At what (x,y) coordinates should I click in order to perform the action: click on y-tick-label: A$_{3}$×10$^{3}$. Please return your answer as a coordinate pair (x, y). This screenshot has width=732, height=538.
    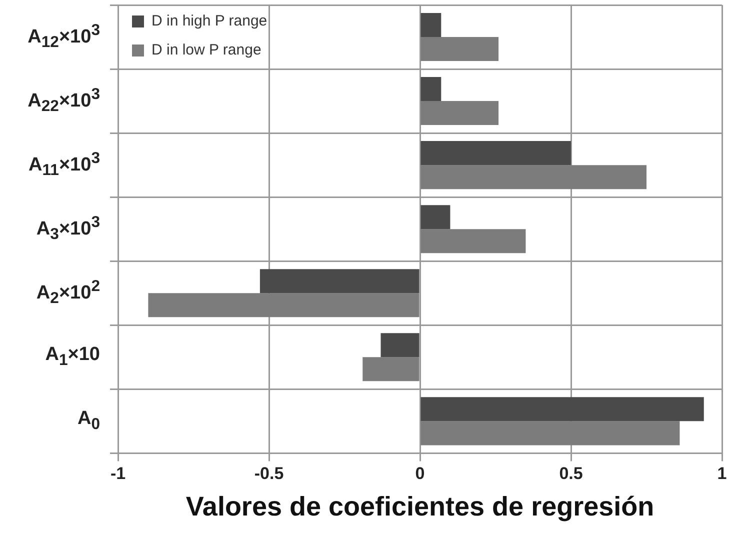
    Looking at the image, I should click on (67, 229).